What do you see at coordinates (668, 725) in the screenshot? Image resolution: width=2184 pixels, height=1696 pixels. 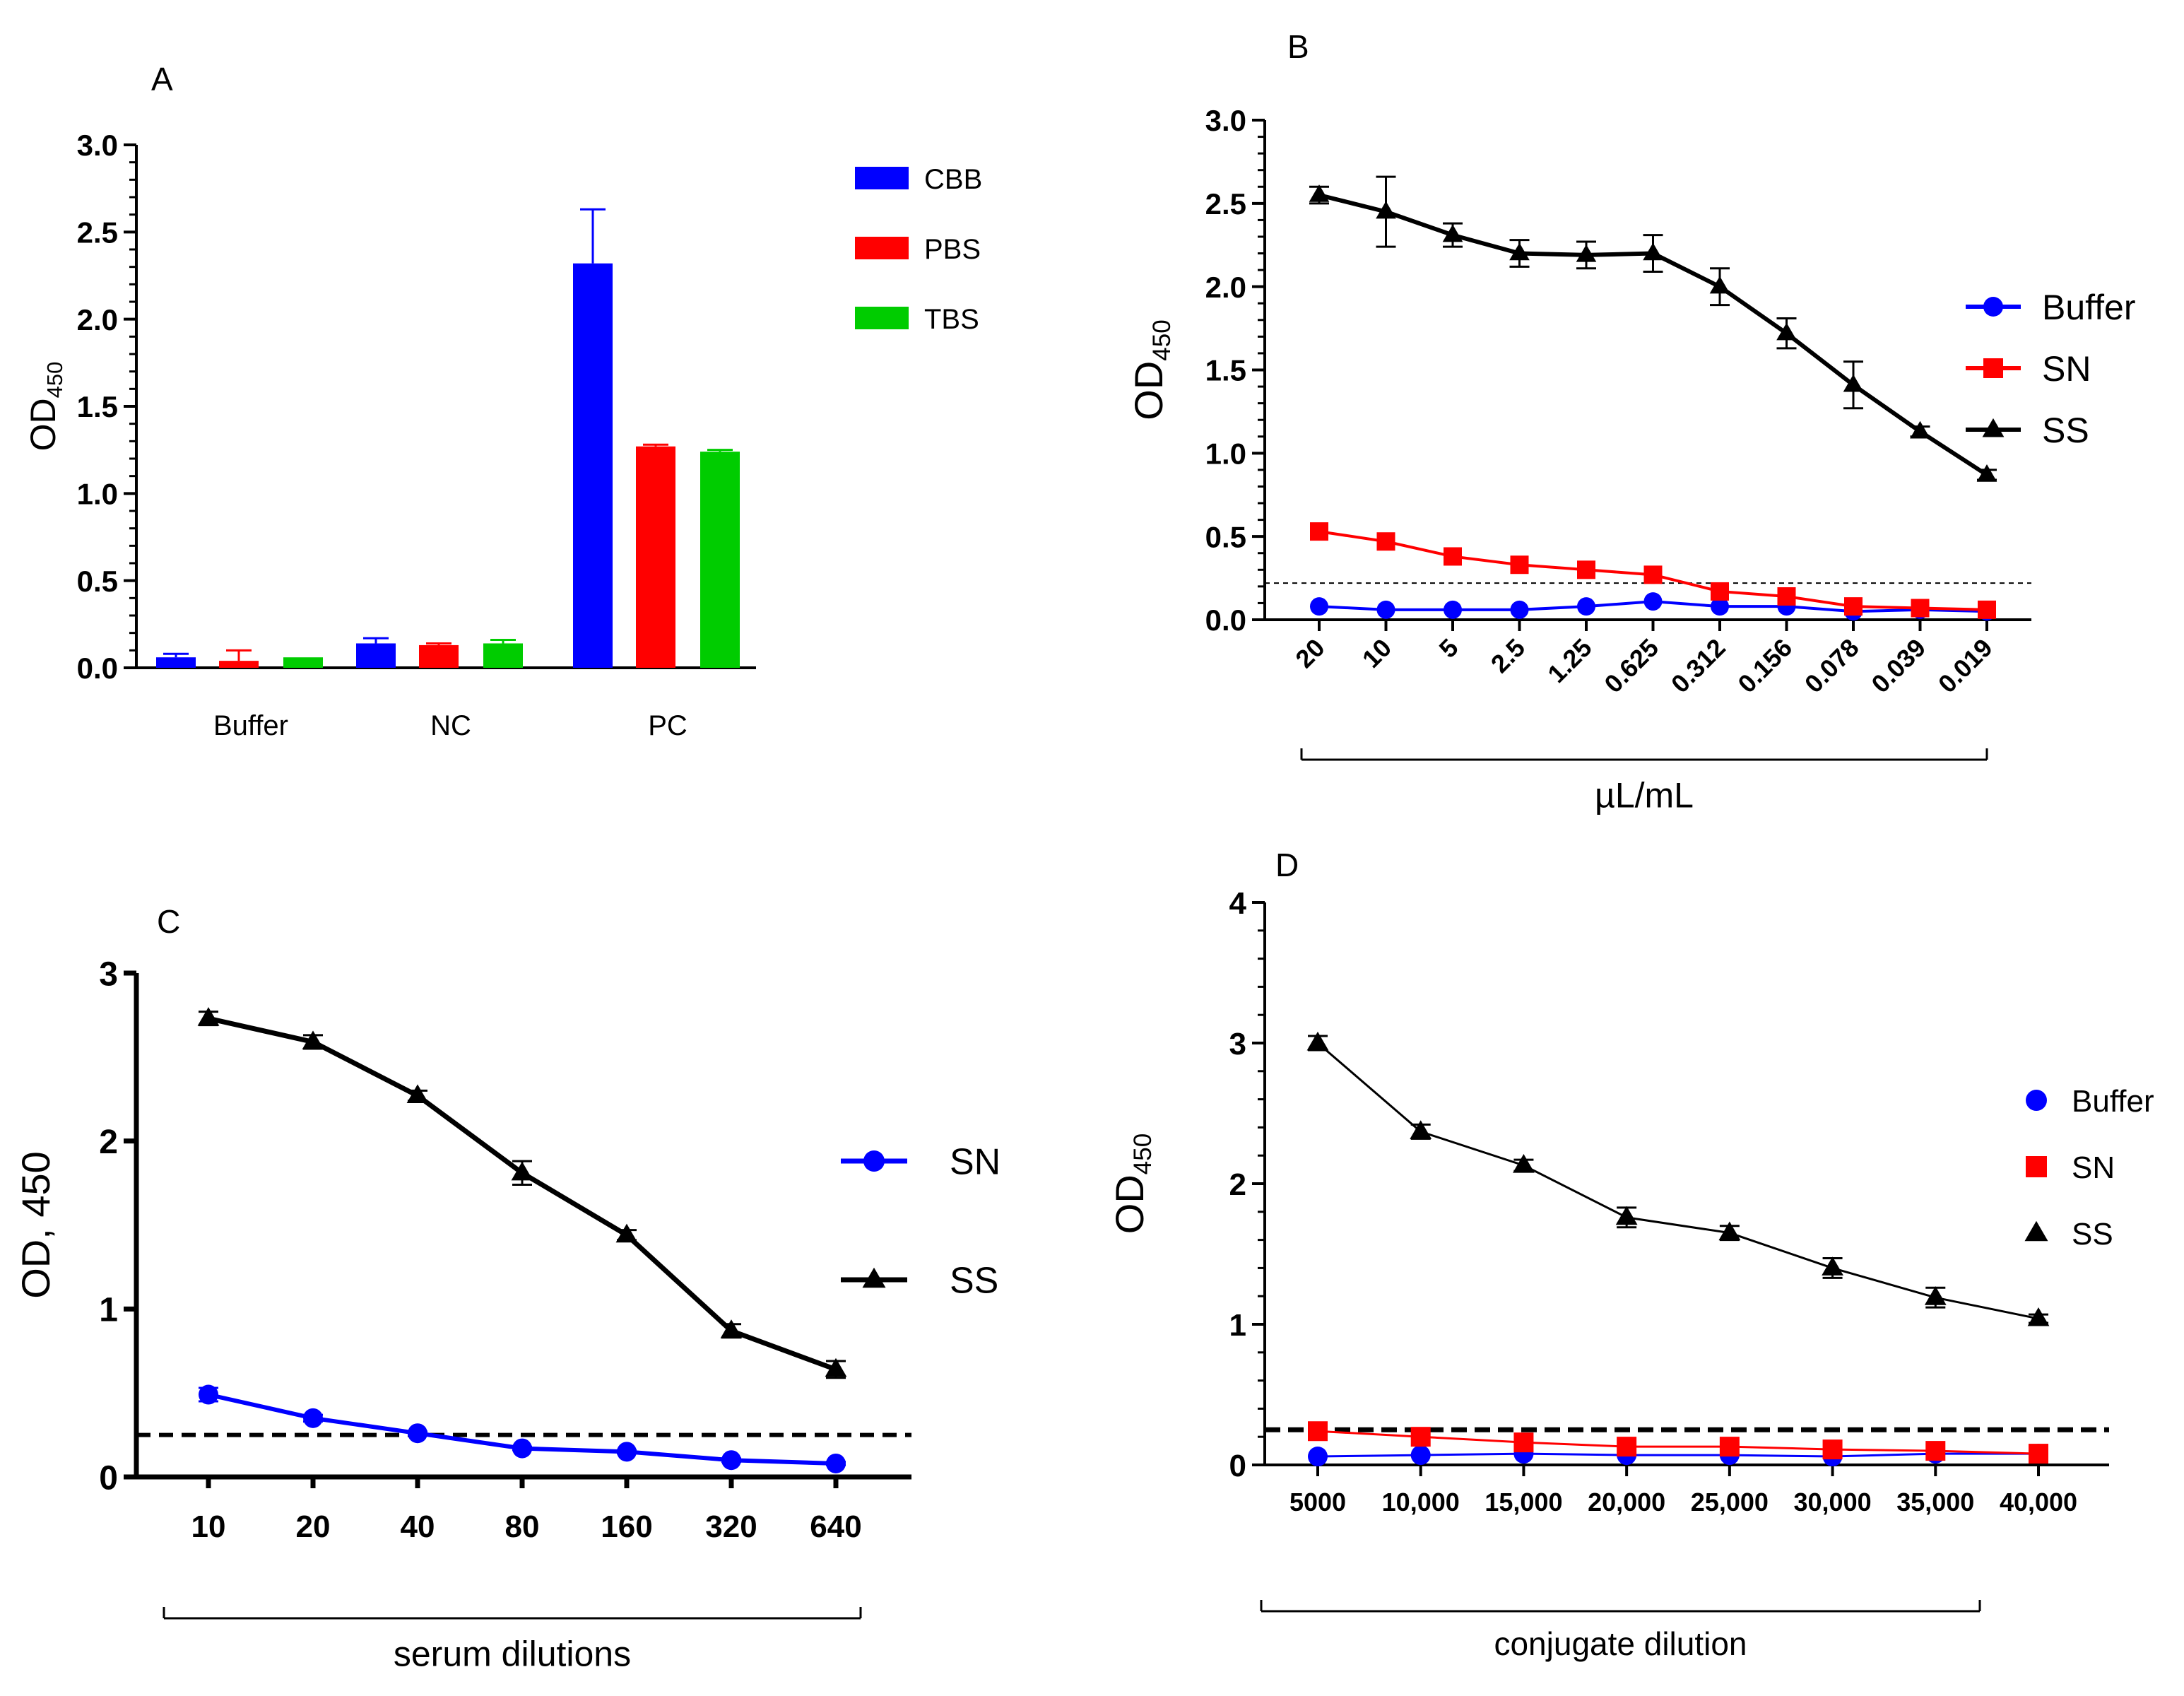 I see `x-tick-label: PC` at bounding box center [668, 725].